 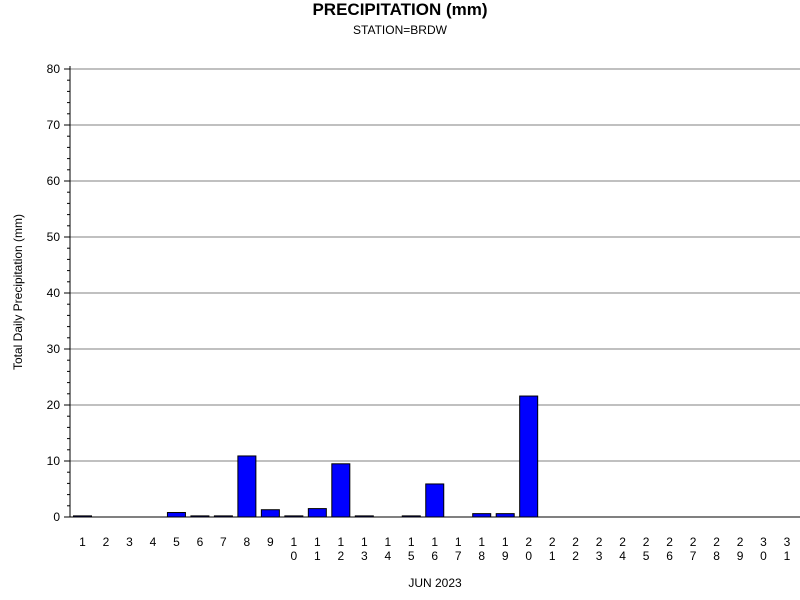 What do you see at coordinates (54, 349) in the screenshot?
I see `y-tick-label: 30` at bounding box center [54, 349].